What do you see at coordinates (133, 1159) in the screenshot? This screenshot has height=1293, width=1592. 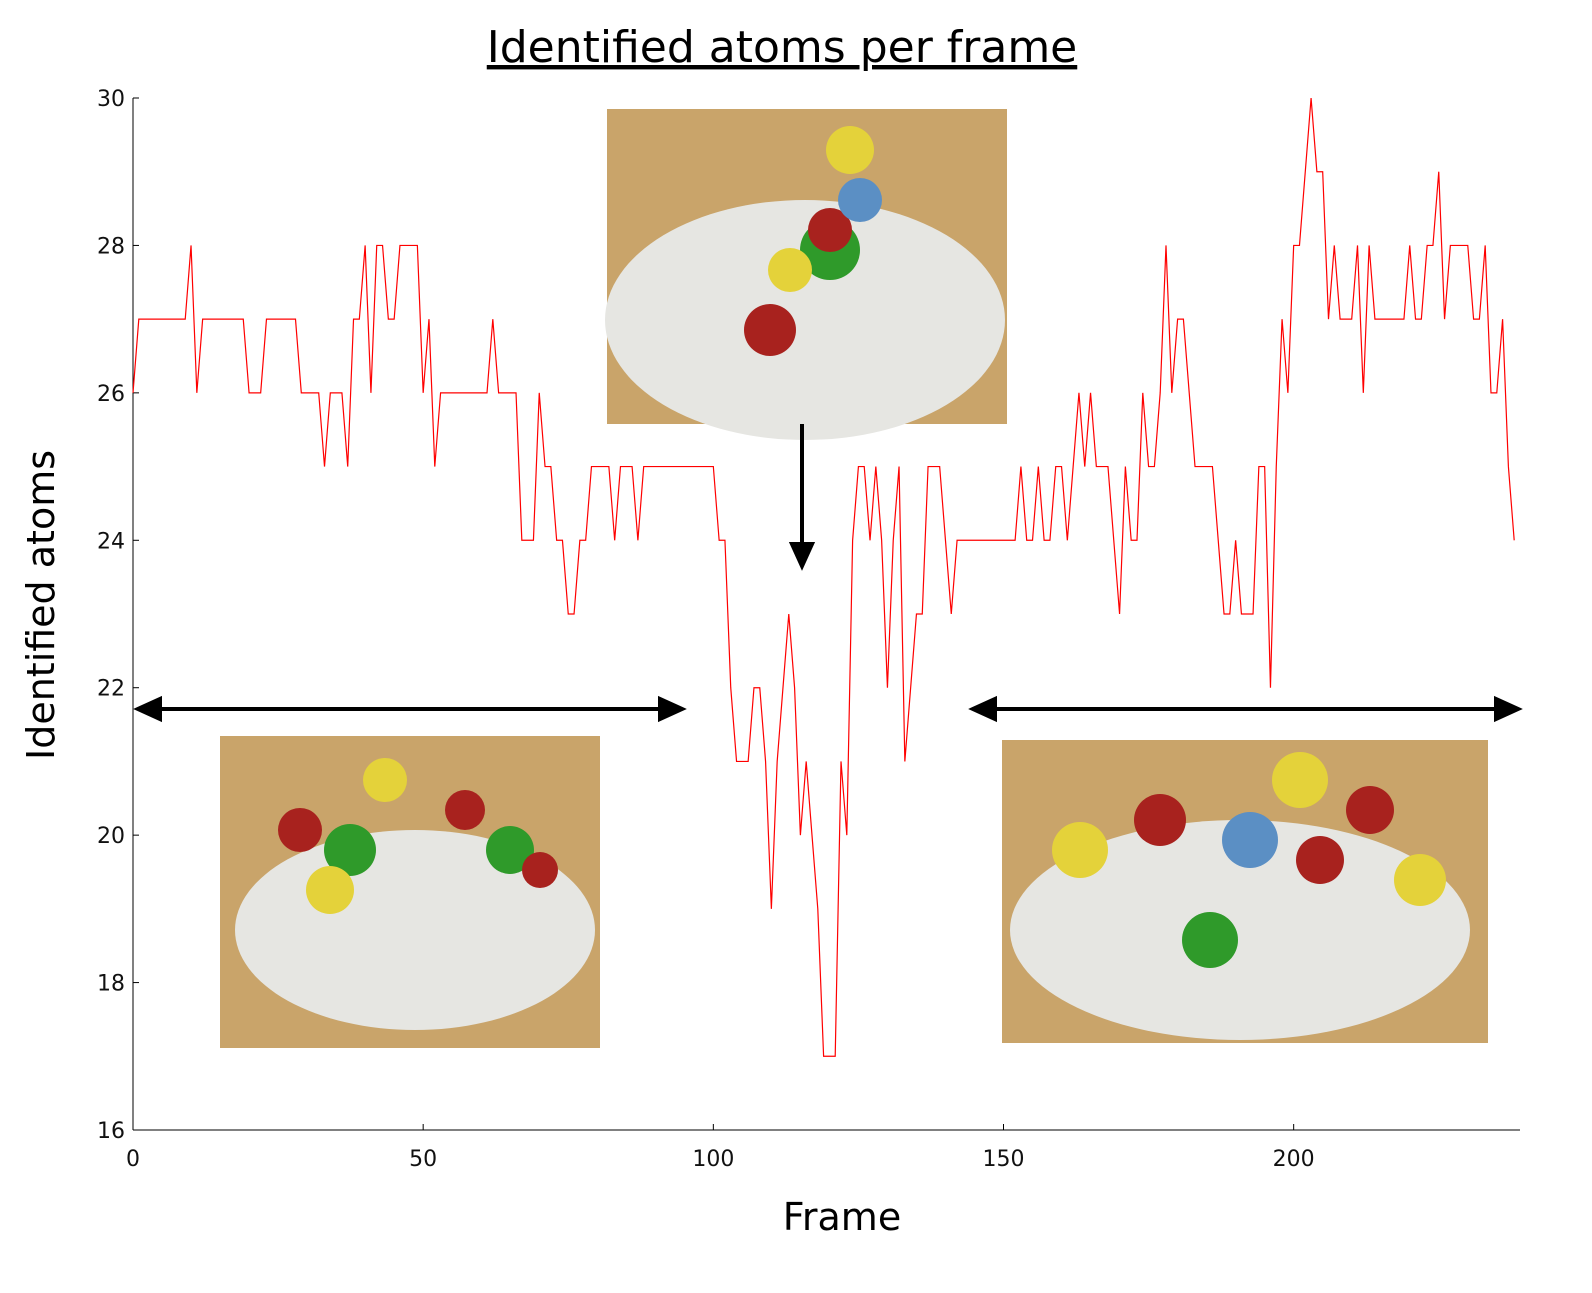 I see `x-tick-label: 0` at bounding box center [133, 1159].